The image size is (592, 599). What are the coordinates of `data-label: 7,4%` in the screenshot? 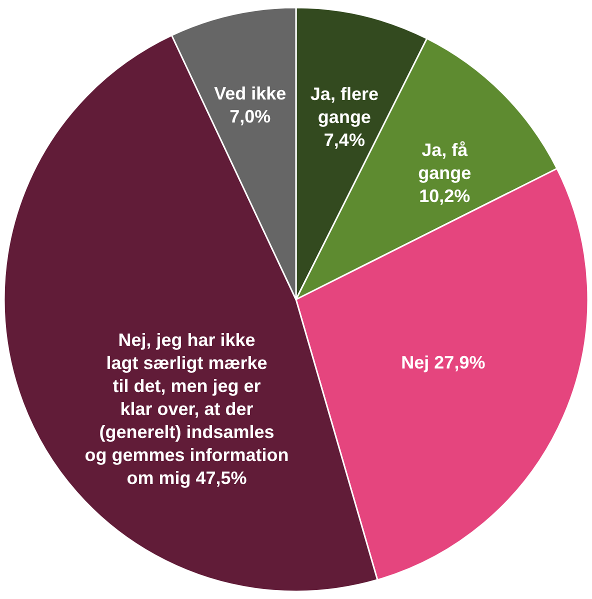 It's located at (344, 140).